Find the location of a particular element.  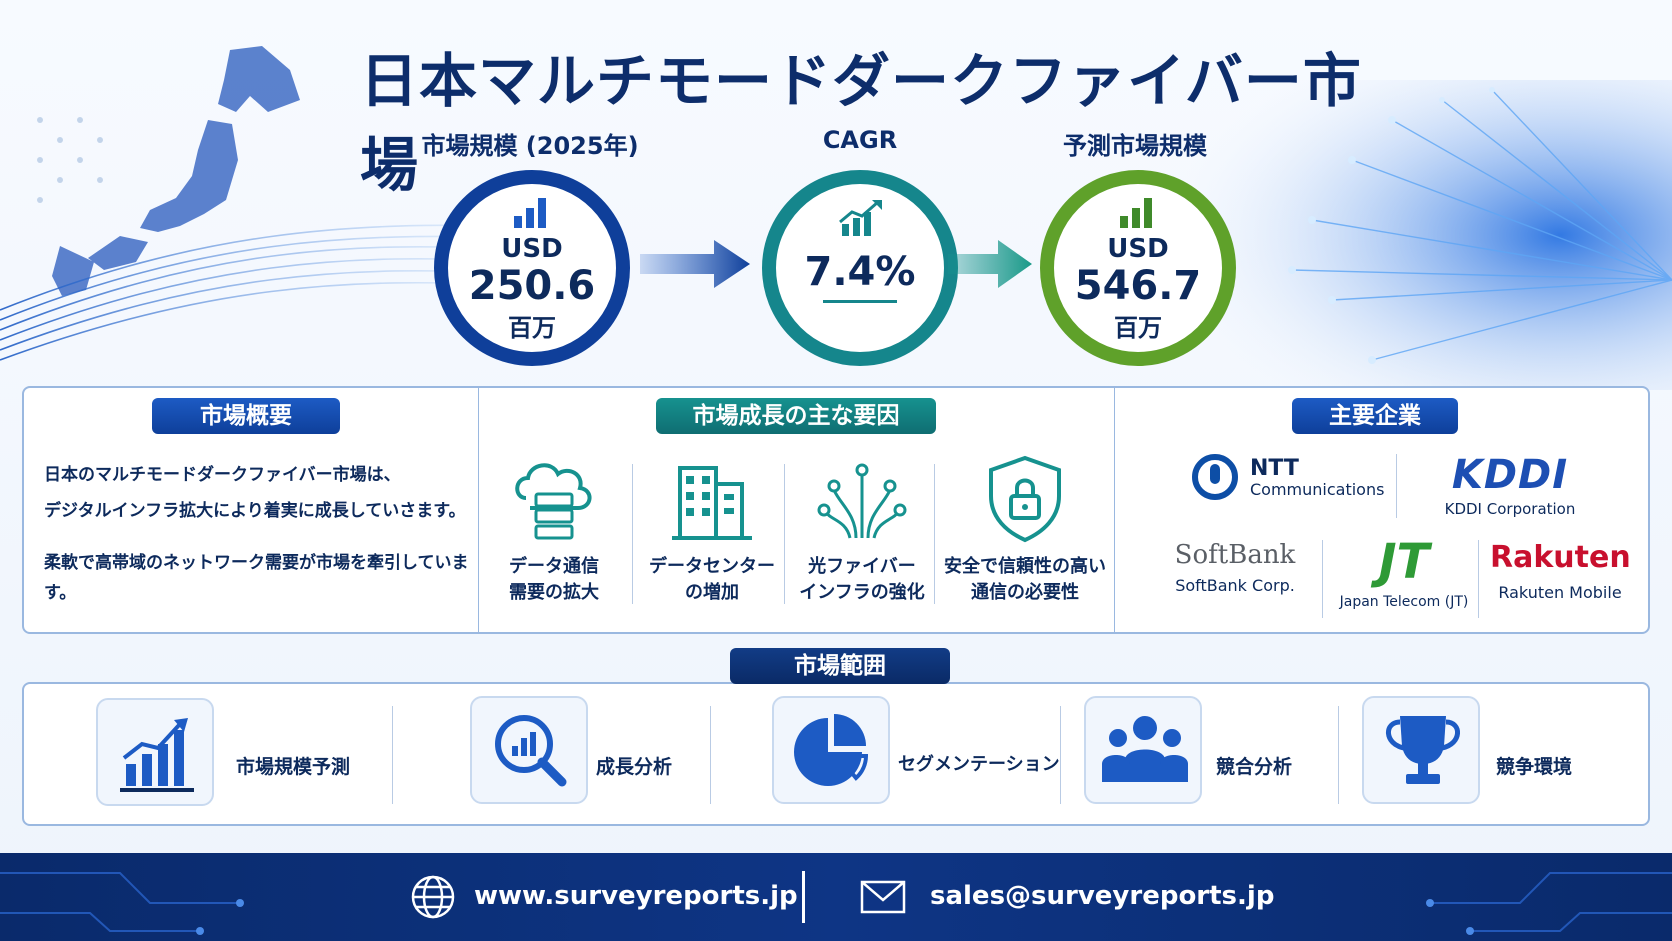

metric-circle-market-size: USD 250.6 百万 is located at coordinates (532, 268).